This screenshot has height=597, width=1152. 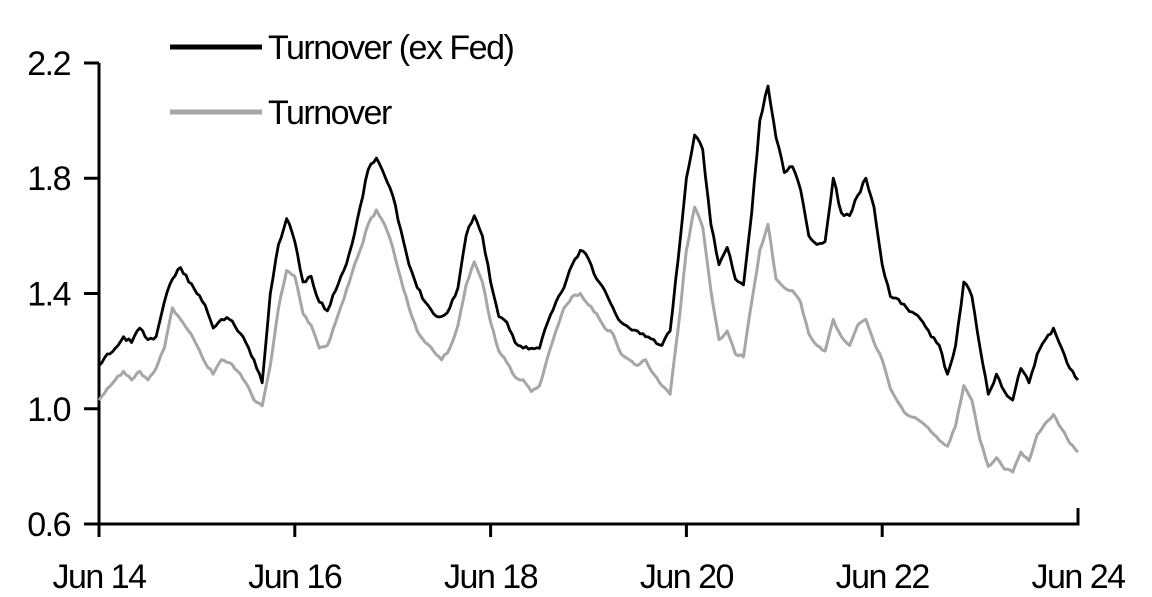 What do you see at coordinates (491, 577) in the screenshot?
I see `x-tick-label: Jun 18` at bounding box center [491, 577].